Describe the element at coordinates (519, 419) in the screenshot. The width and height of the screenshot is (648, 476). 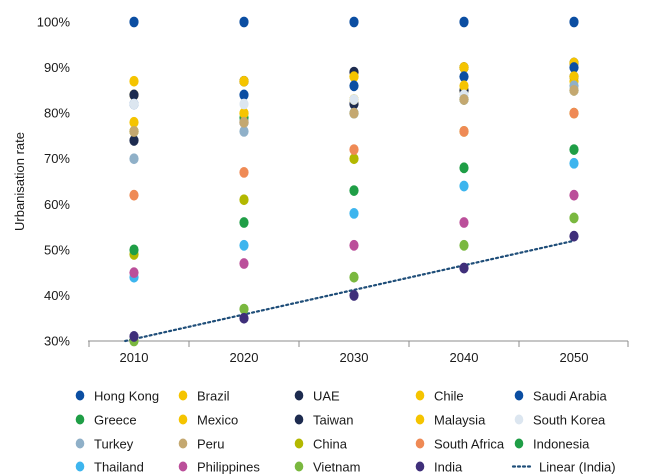
I see `legend-marker-south-korea` at that location.